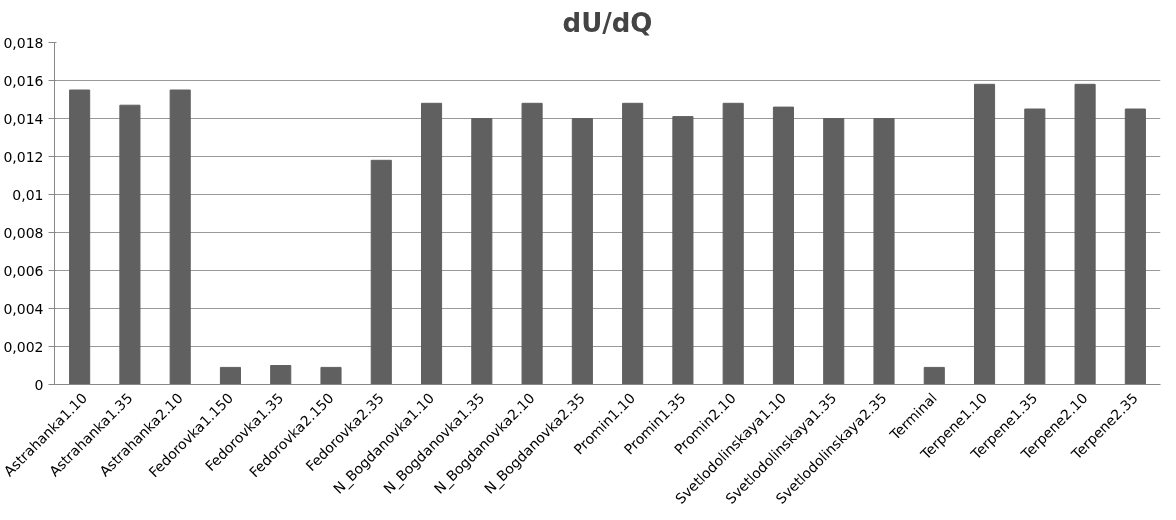  What do you see at coordinates (23, 156) in the screenshot?
I see `y-tick-label: 0,012` at bounding box center [23, 156].